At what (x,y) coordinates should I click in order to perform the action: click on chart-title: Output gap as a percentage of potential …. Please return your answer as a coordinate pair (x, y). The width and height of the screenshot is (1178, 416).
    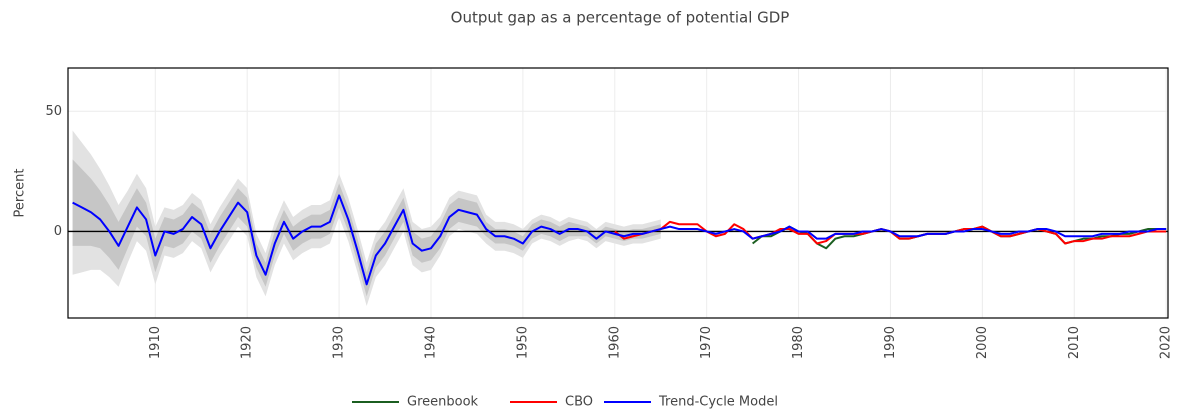
    Looking at the image, I should click on (620, 18).